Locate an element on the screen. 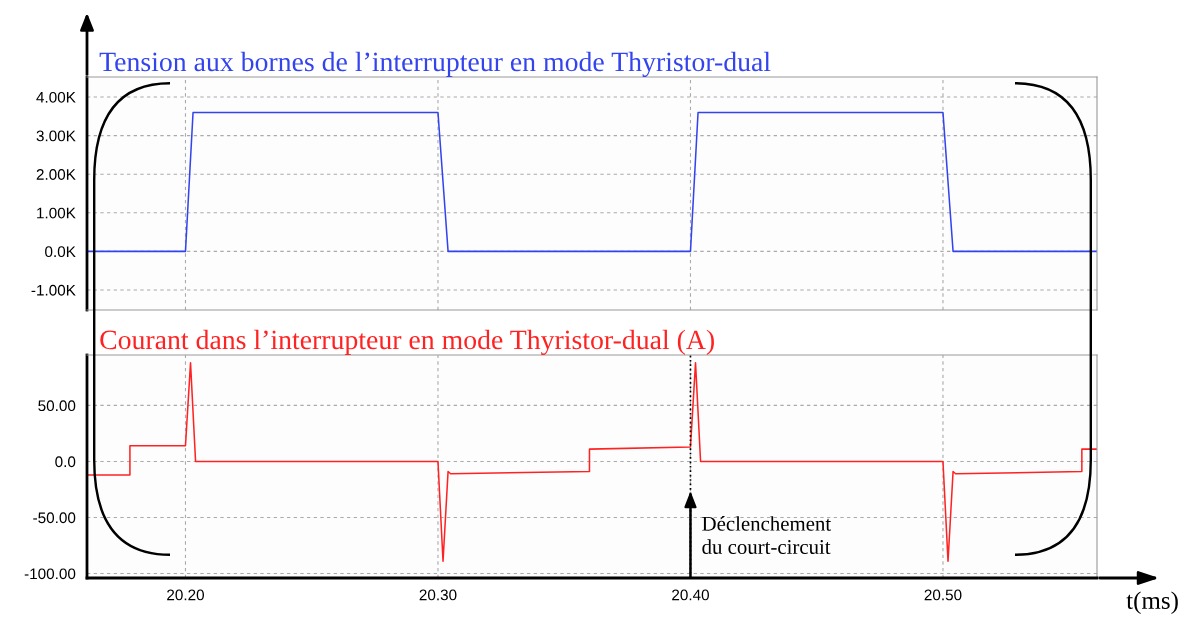 This screenshot has height=619, width=1192. y-tick-label: -1.00K is located at coordinates (53, 290).